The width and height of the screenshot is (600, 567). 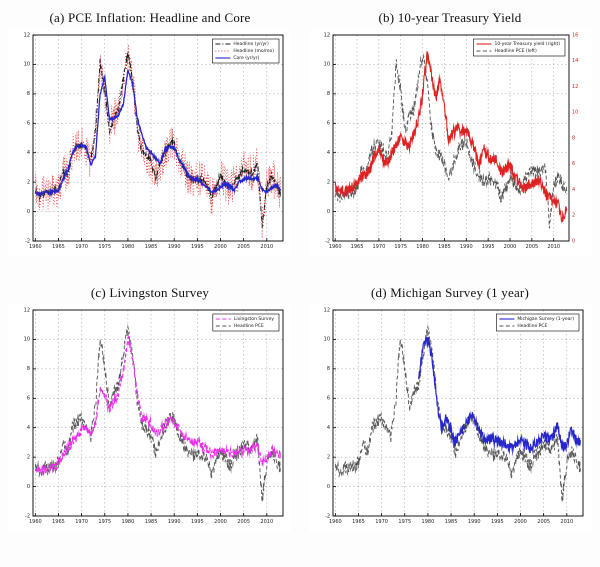 What do you see at coordinates (450, 292) in the screenshot?
I see `chart-d-title: (d) Michigan Survey (1 year)` at bounding box center [450, 292].